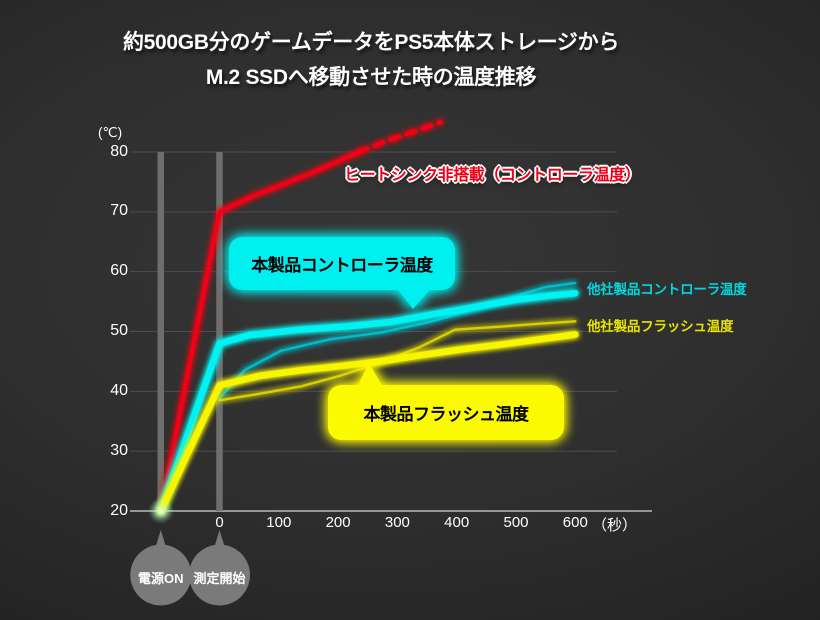 The height and width of the screenshot is (620, 820). What do you see at coordinates (371, 77) in the screenshot?
I see `chart-title-line2: M.2 SSDへ移動させた時の温度推移` at bounding box center [371, 77].